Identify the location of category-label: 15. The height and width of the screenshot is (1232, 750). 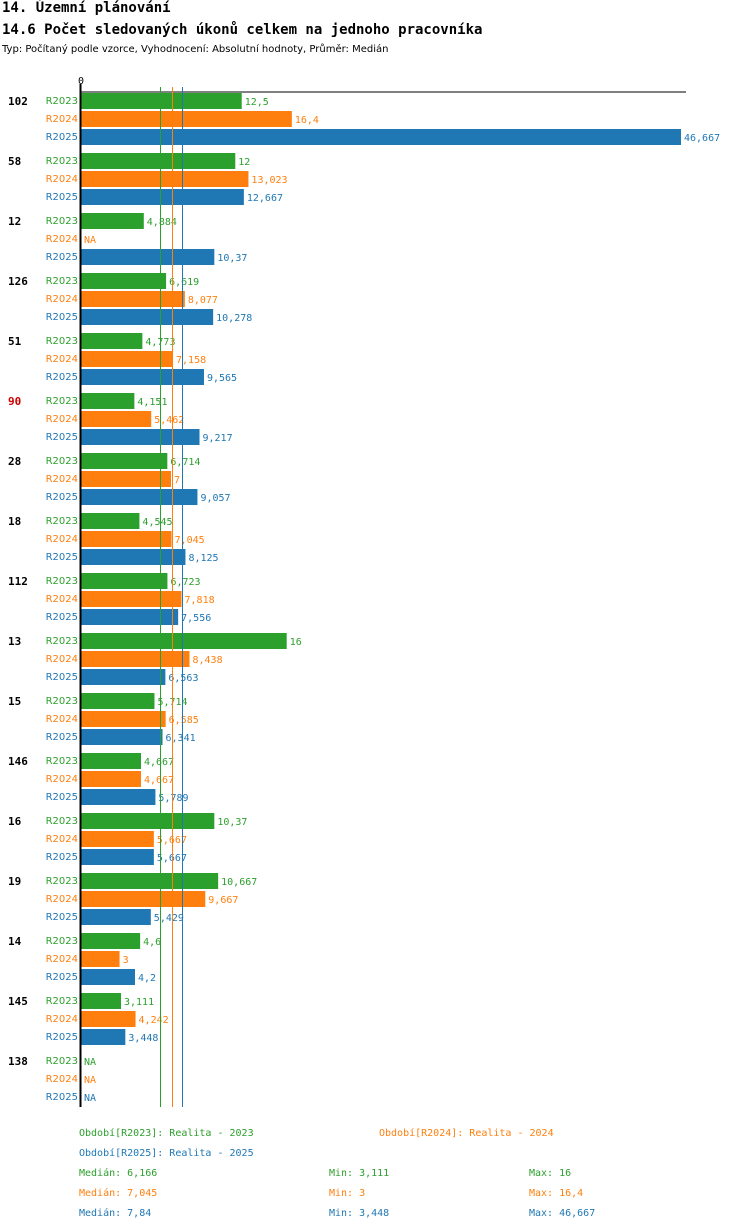
(14, 701).